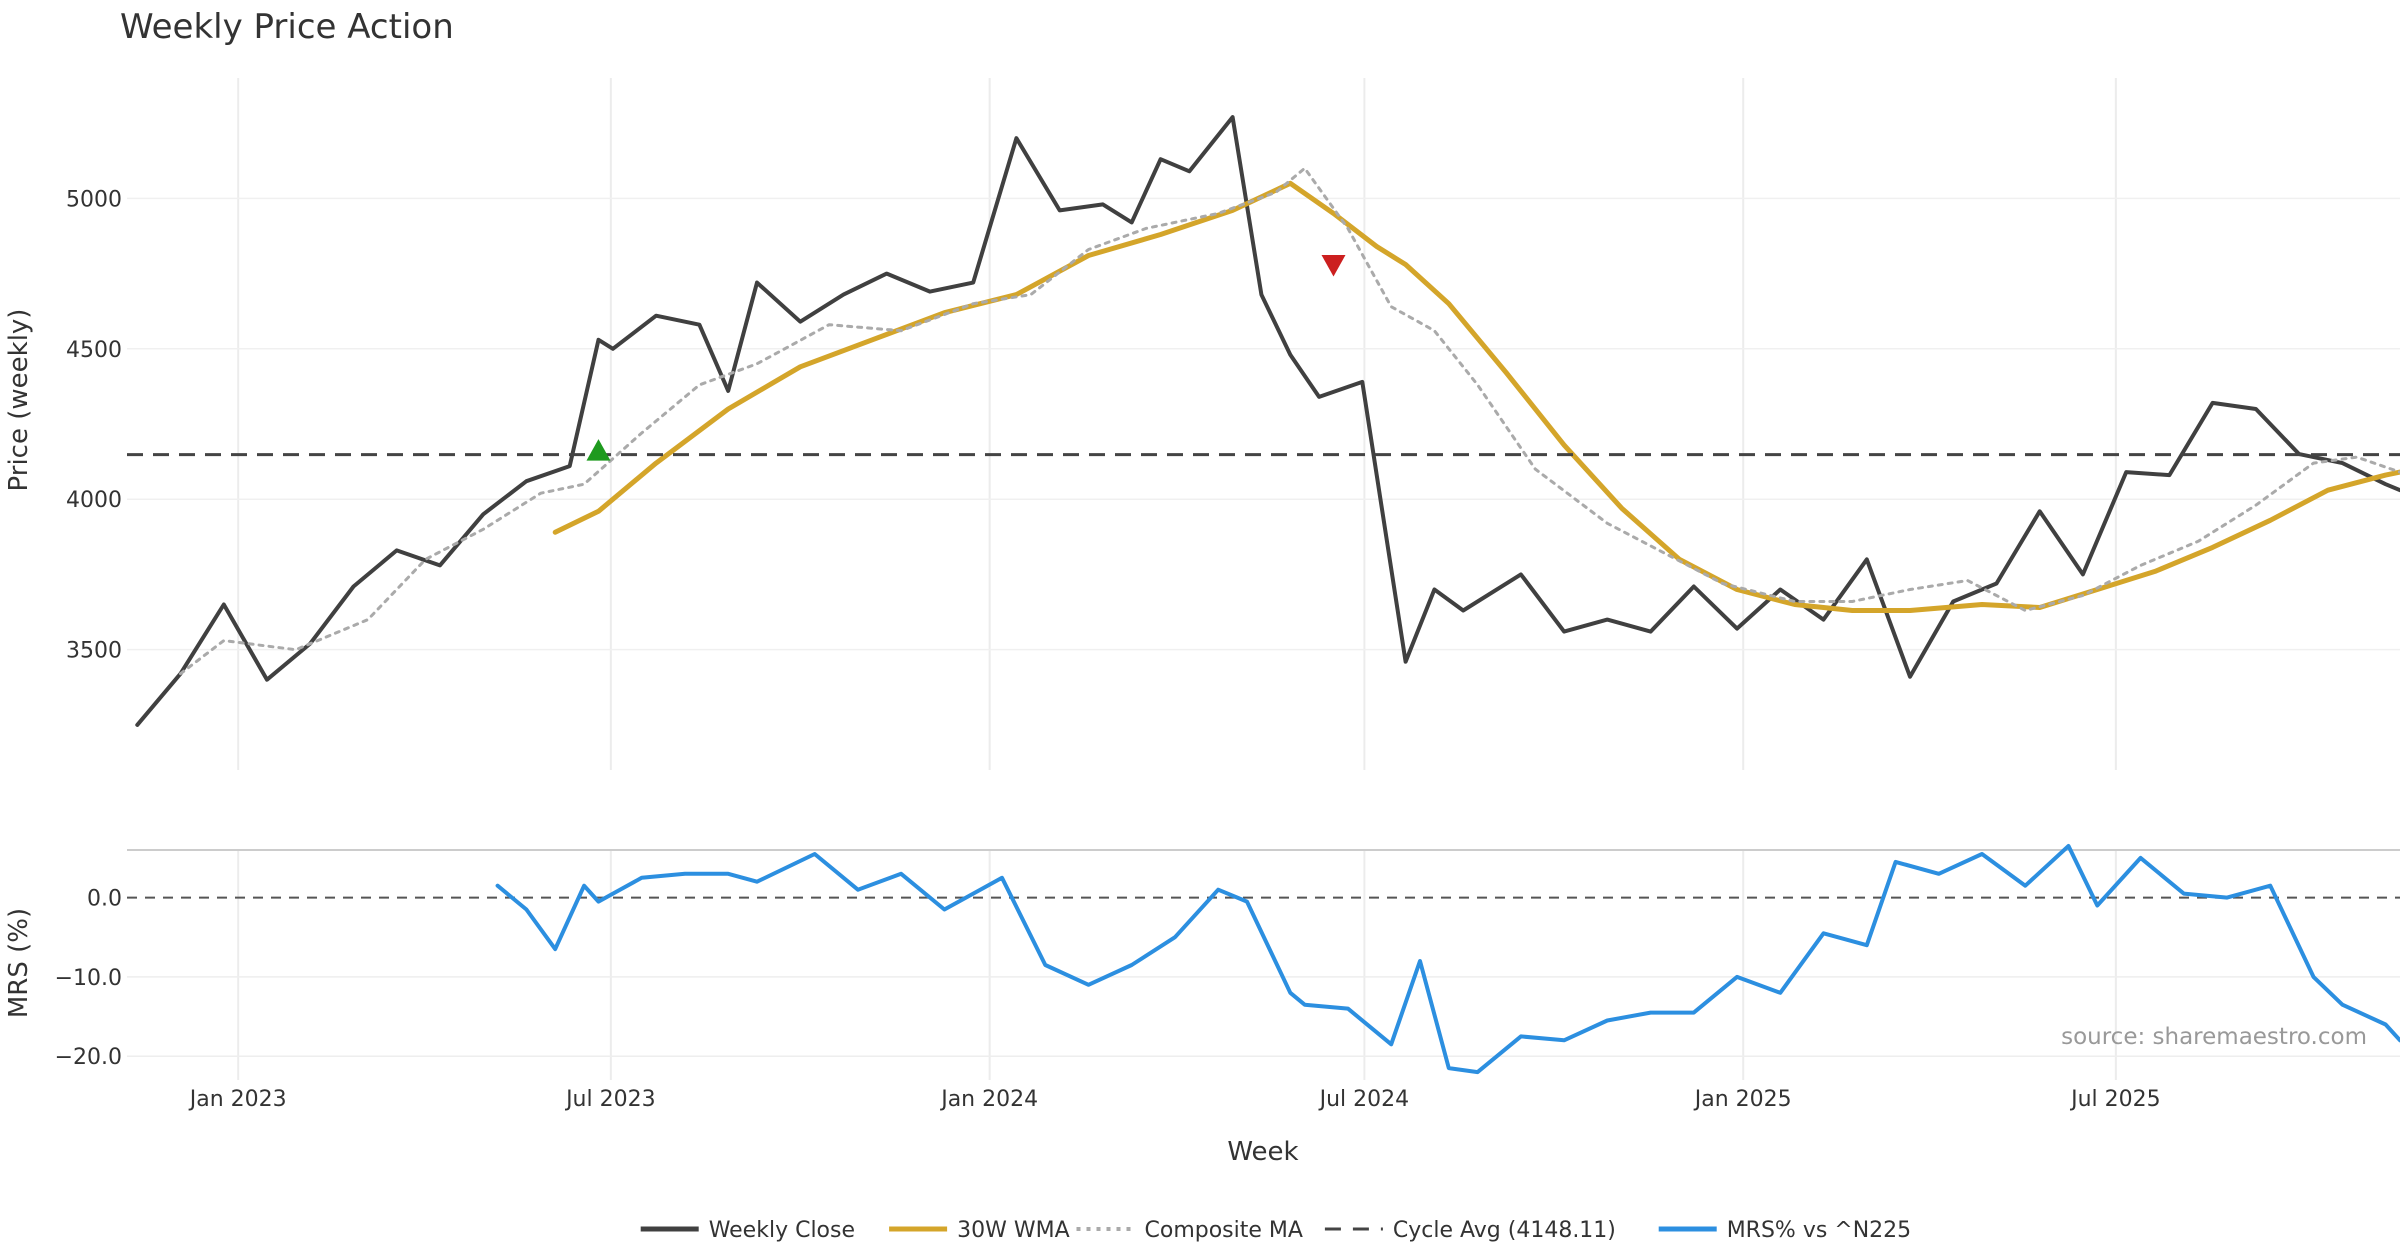  Describe the element at coordinates (94, 199) in the screenshot. I see `price-y-tick-label: 5000` at that location.